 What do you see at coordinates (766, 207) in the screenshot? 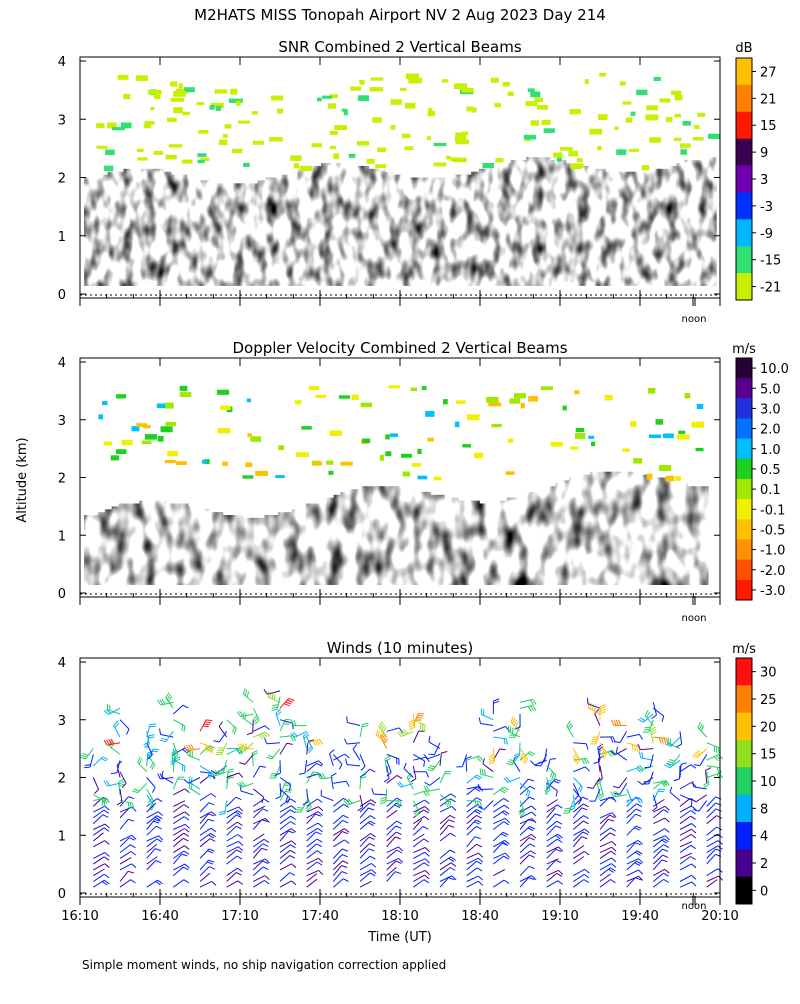
I see `snr-colorbar-label: -3` at bounding box center [766, 207].